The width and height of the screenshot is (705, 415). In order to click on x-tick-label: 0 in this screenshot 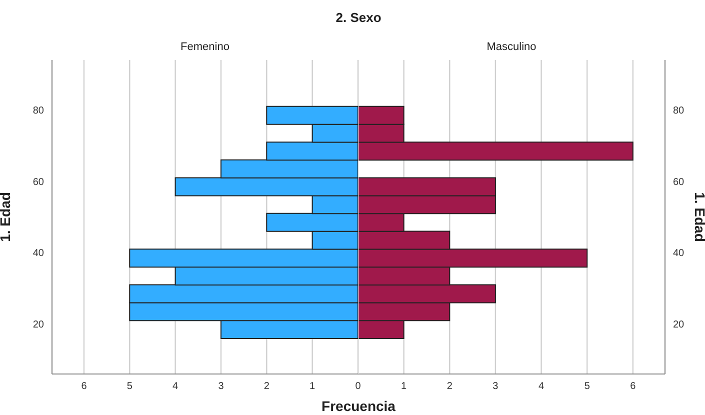, I will do `click(358, 386)`.